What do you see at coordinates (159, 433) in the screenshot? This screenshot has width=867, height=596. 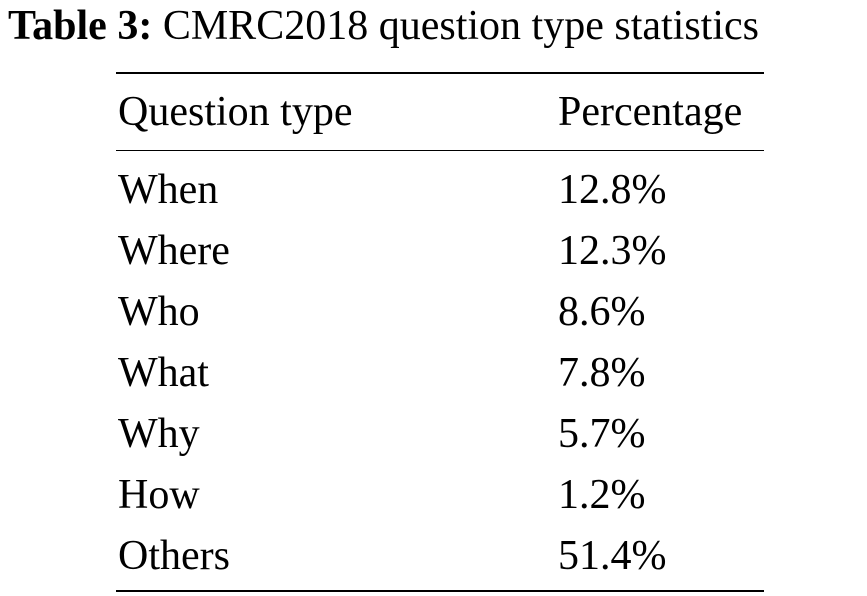 I see `row-question-type: Why` at bounding box center [159, 433].